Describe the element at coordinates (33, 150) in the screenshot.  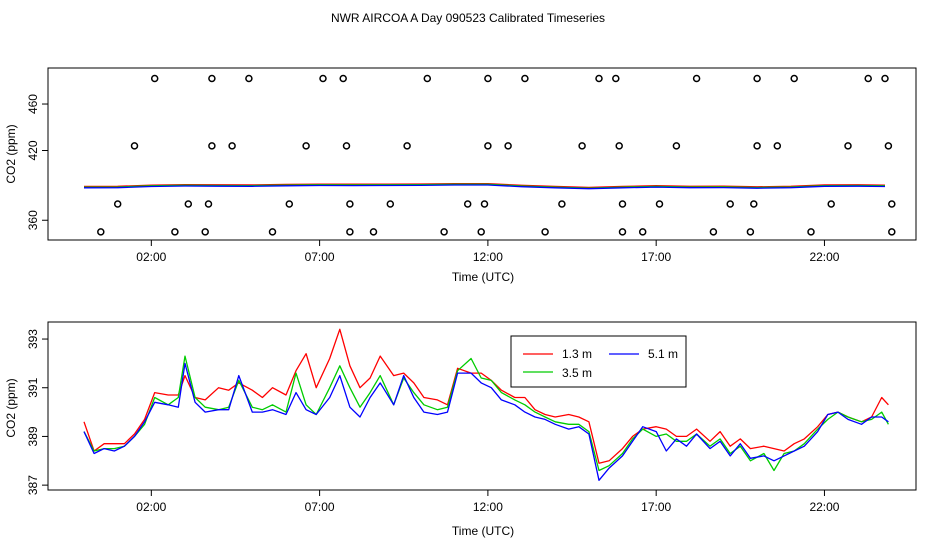
I see `calibration-y-tick-label: 420` at that location.